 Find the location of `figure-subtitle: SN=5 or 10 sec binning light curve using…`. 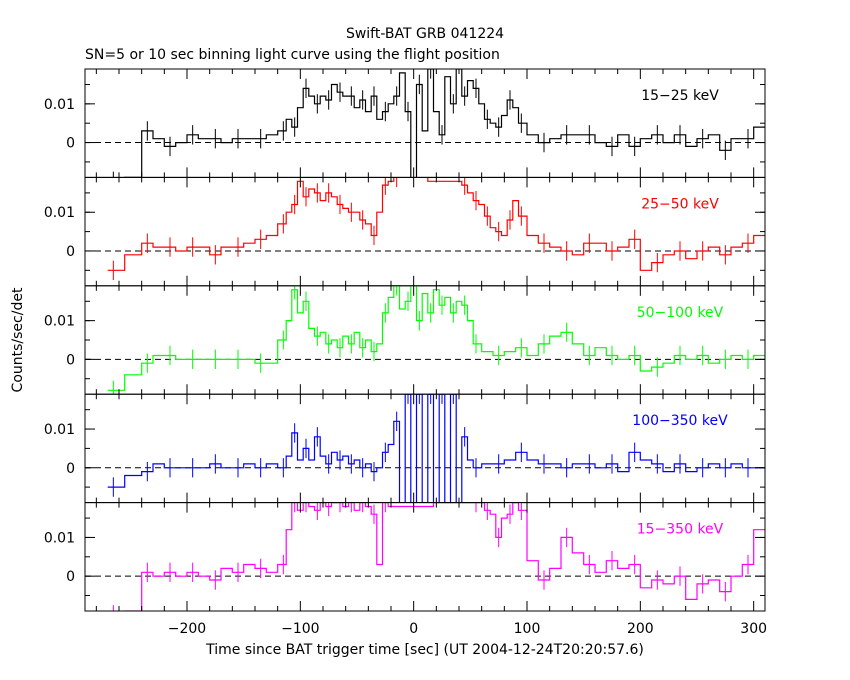

figure-subtitle: SN=5 or 10 sec binning light curve using… is located at coordinates (292, 55).